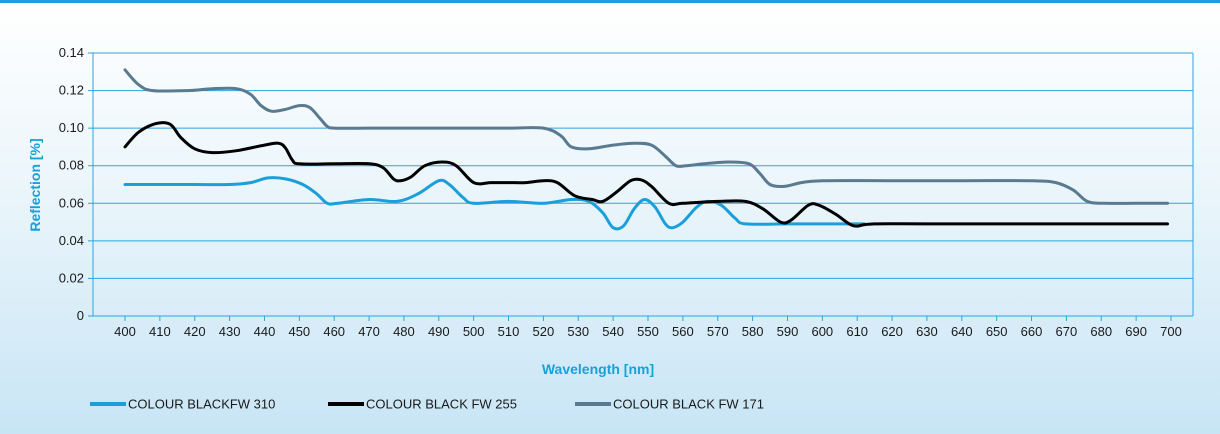  What do you see at coordinates (80, 315) in the screenshot?
I see `y-tick-label: 0` at bounding box center [80, 315].